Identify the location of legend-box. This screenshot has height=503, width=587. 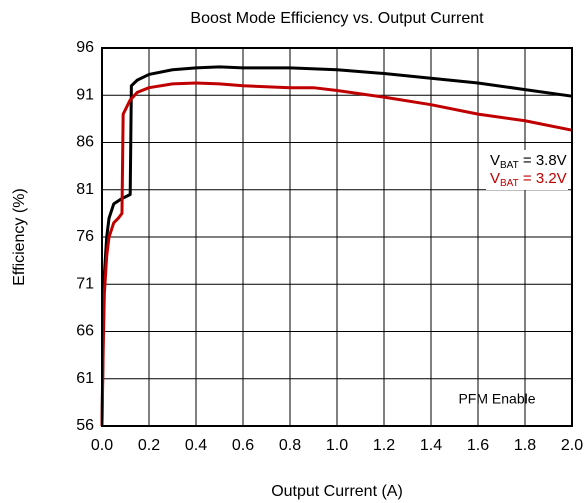
(527, 170).